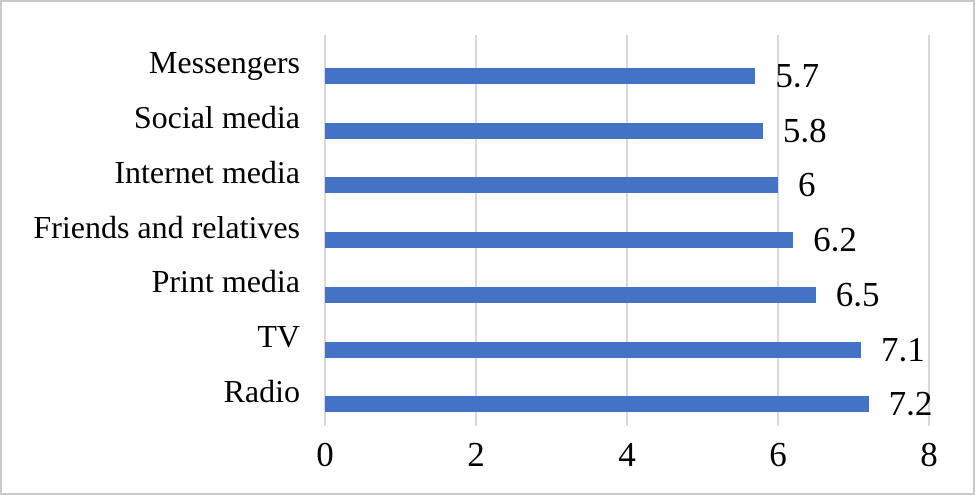 The width and height of the screenshot is (975, 495). I want to click on bar-social-media, so click(544, 130).